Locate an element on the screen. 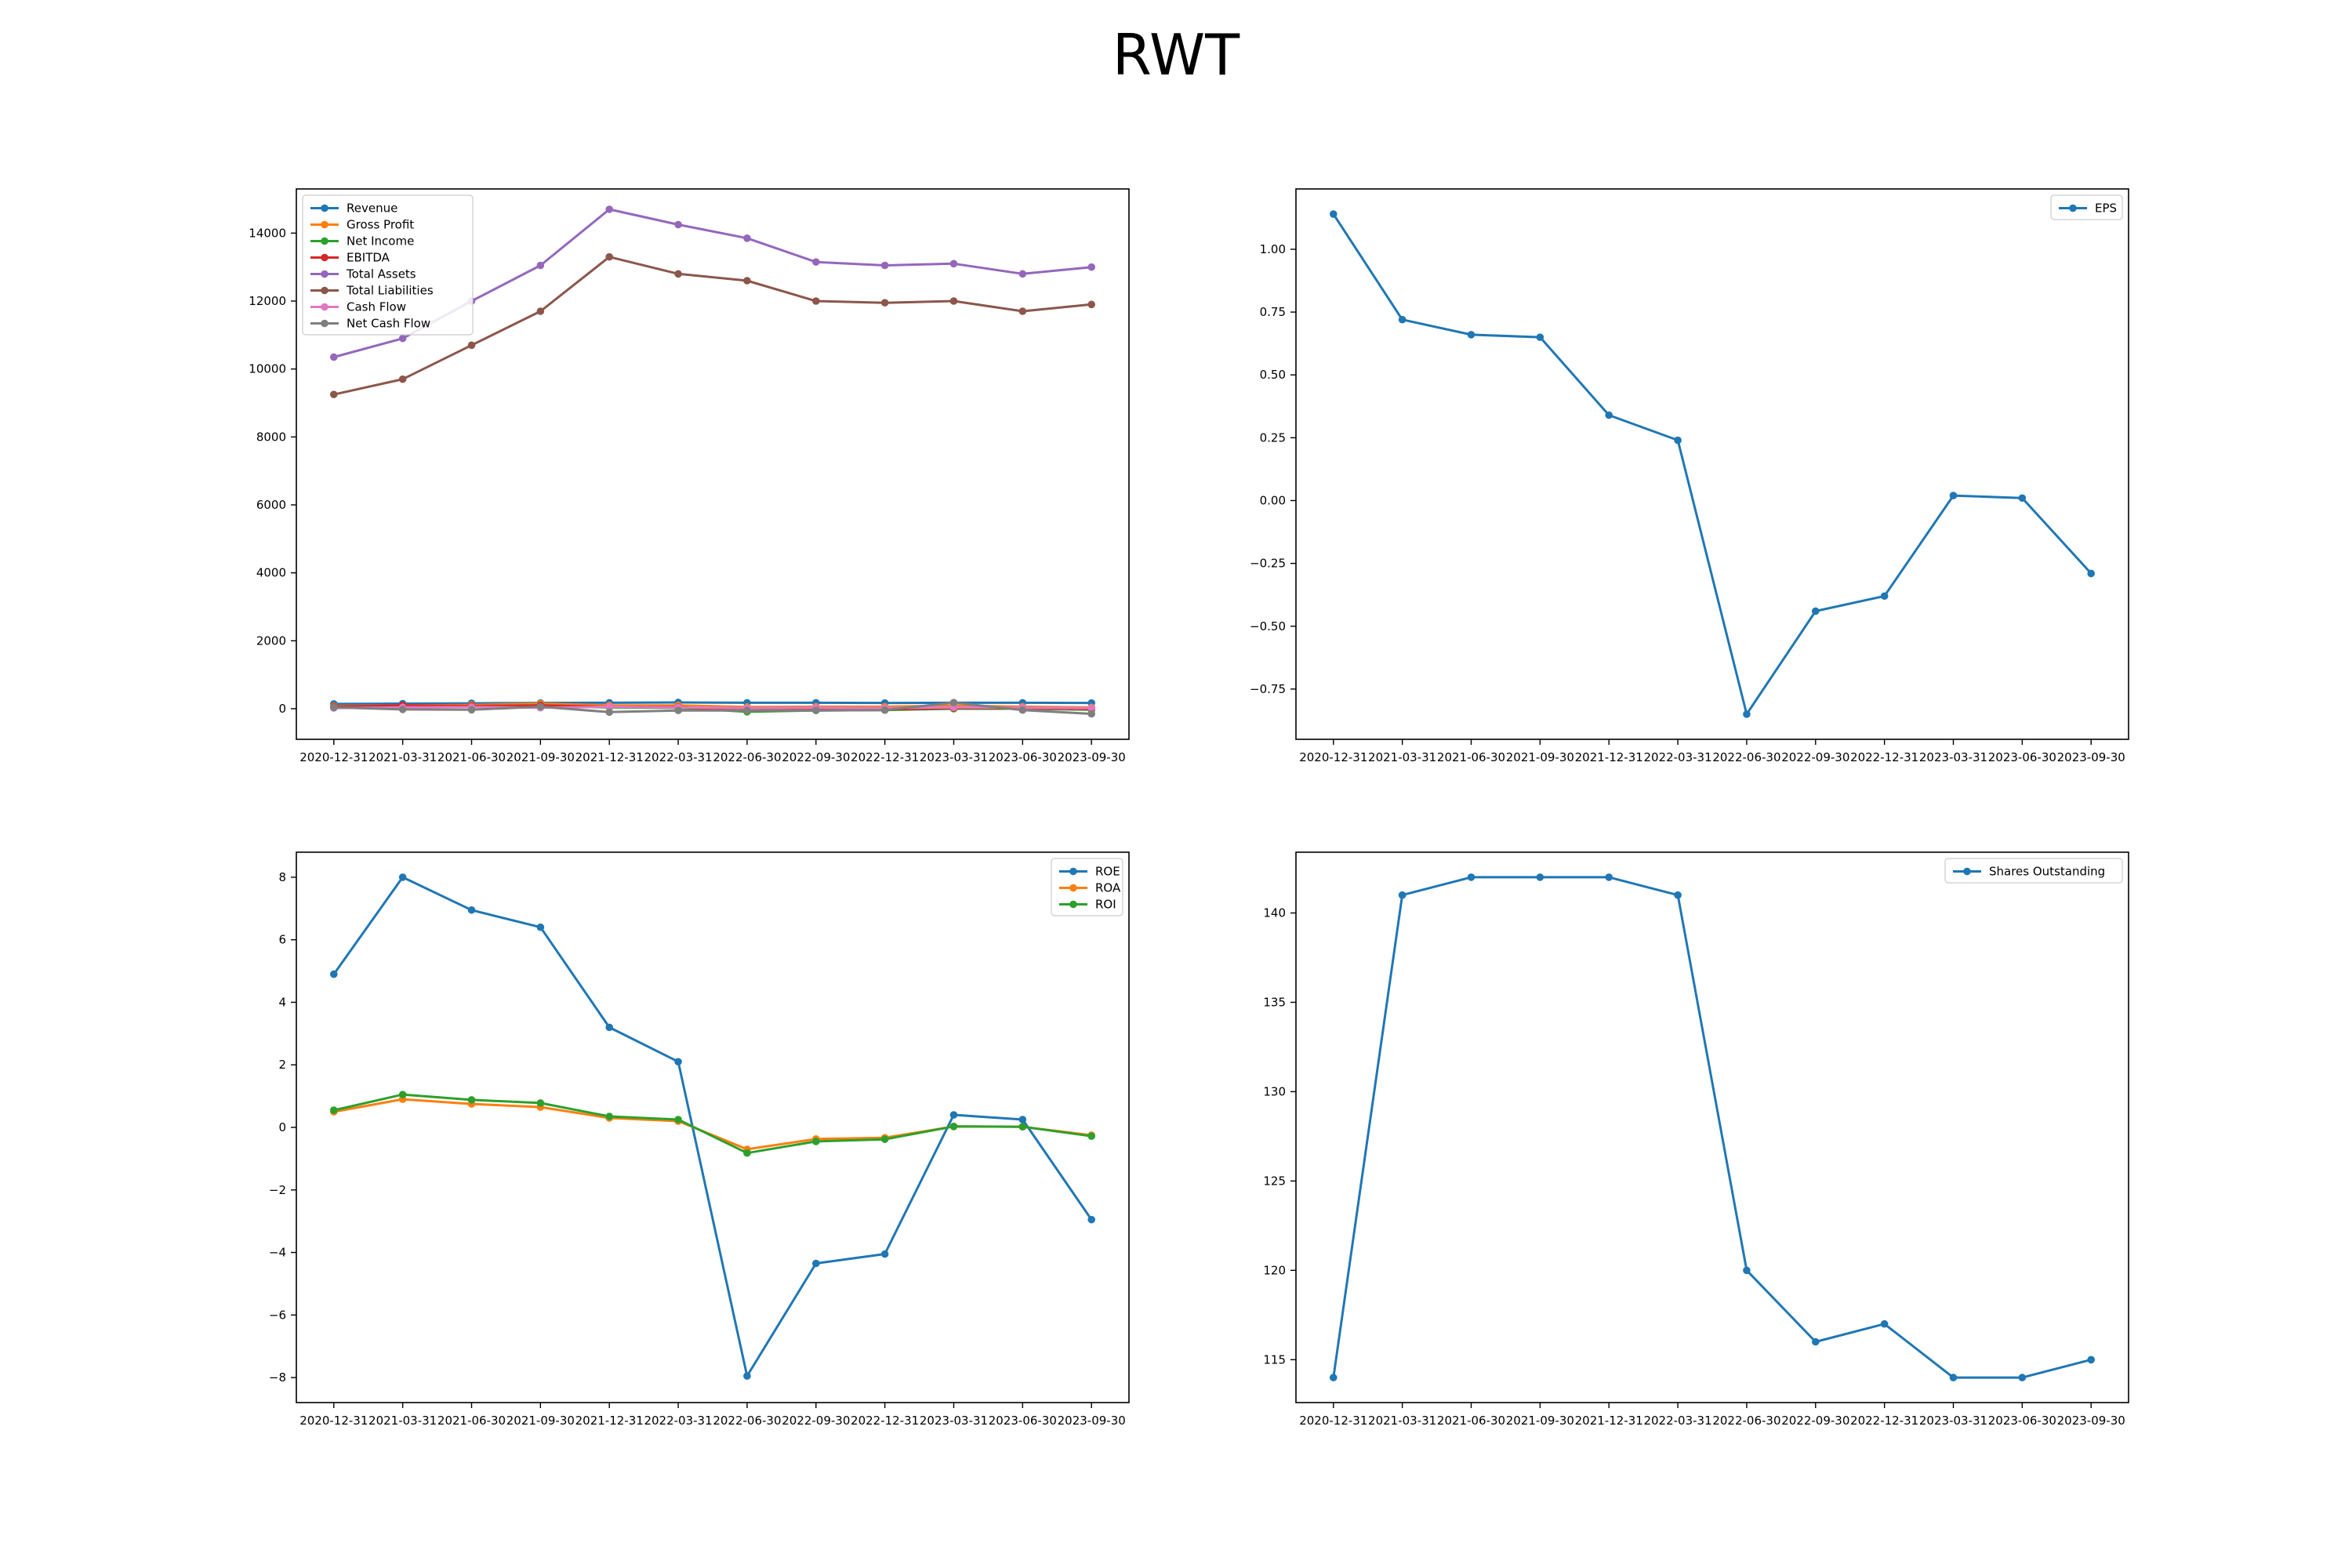  y-tick-label: −0.25 is located at coordinates (1268, 564).